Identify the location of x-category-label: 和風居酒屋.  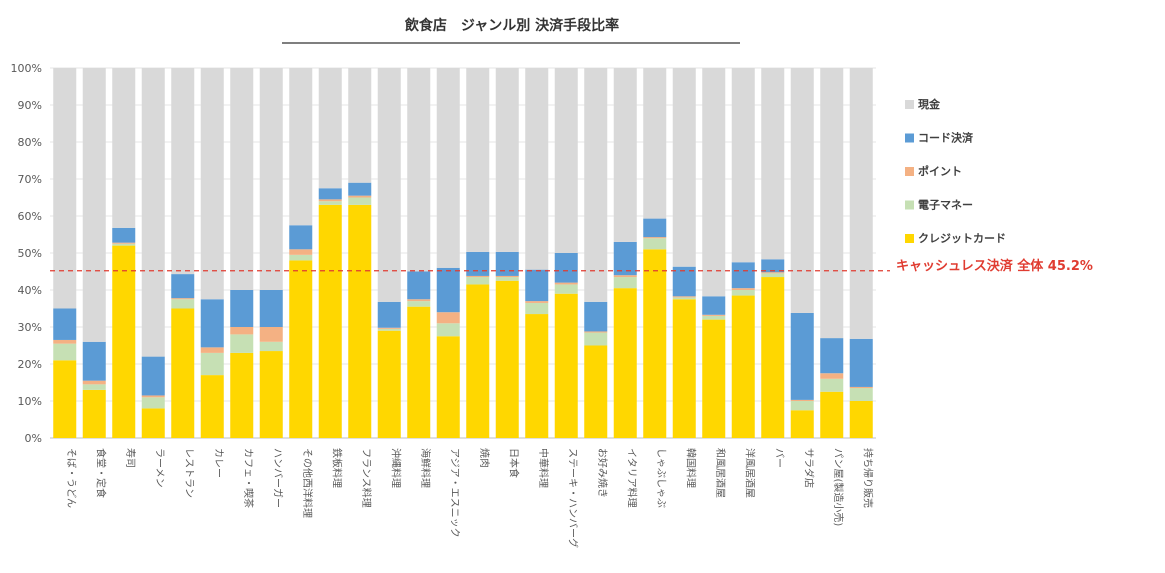
(720, 473).